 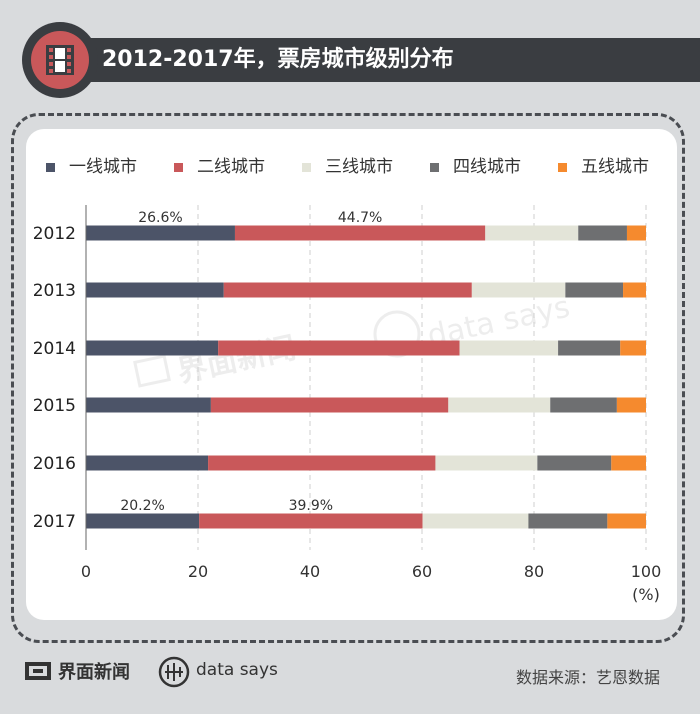 I want to click on data-label: 39.9%, so click(x=311, y=506).